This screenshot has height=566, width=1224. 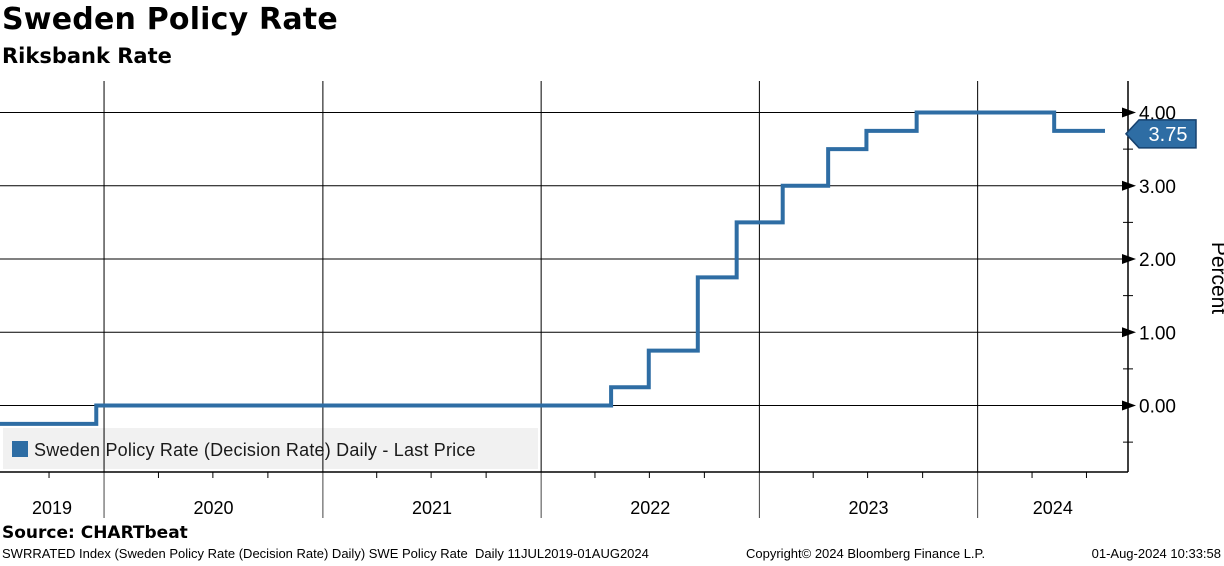 I want to click on legend-box, so click(x=270, y=448).